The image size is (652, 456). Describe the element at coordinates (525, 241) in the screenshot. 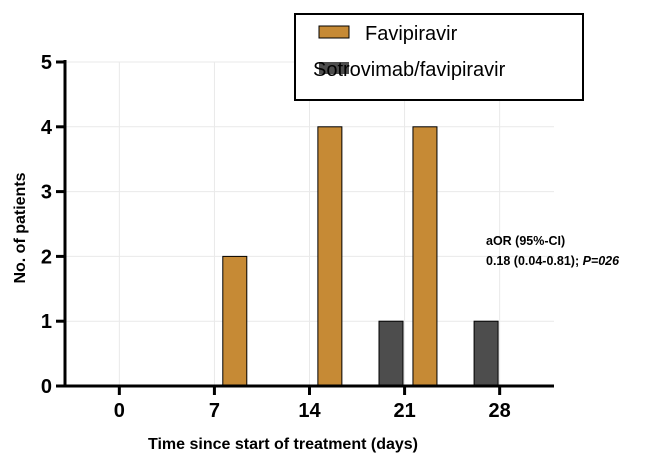

I see `annotation-line-1: aOR (95%-CI)` at that location.